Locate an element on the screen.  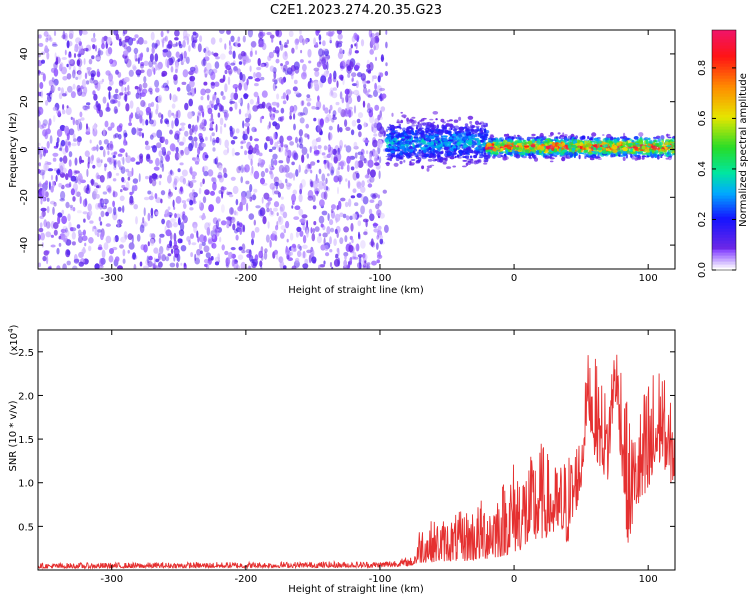
snr-x-label: Height of straight line (km) is located at coordinates (356, 589).